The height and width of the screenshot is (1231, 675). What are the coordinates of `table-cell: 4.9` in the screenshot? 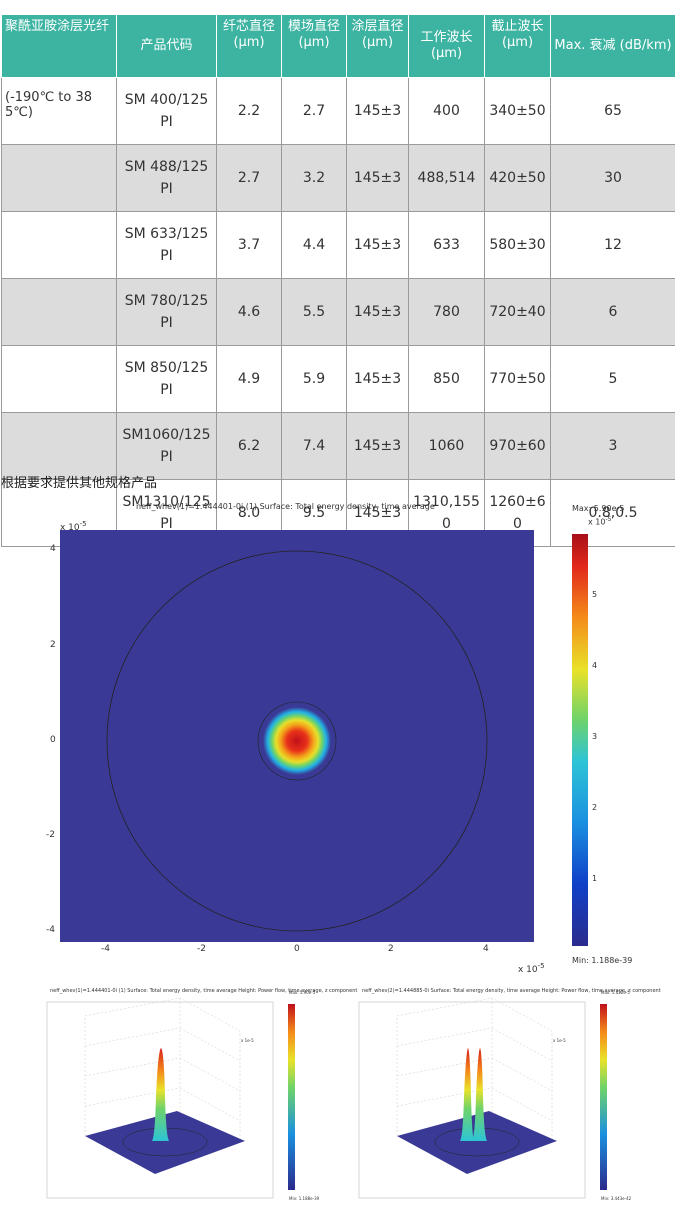 It's located at (249, 379).